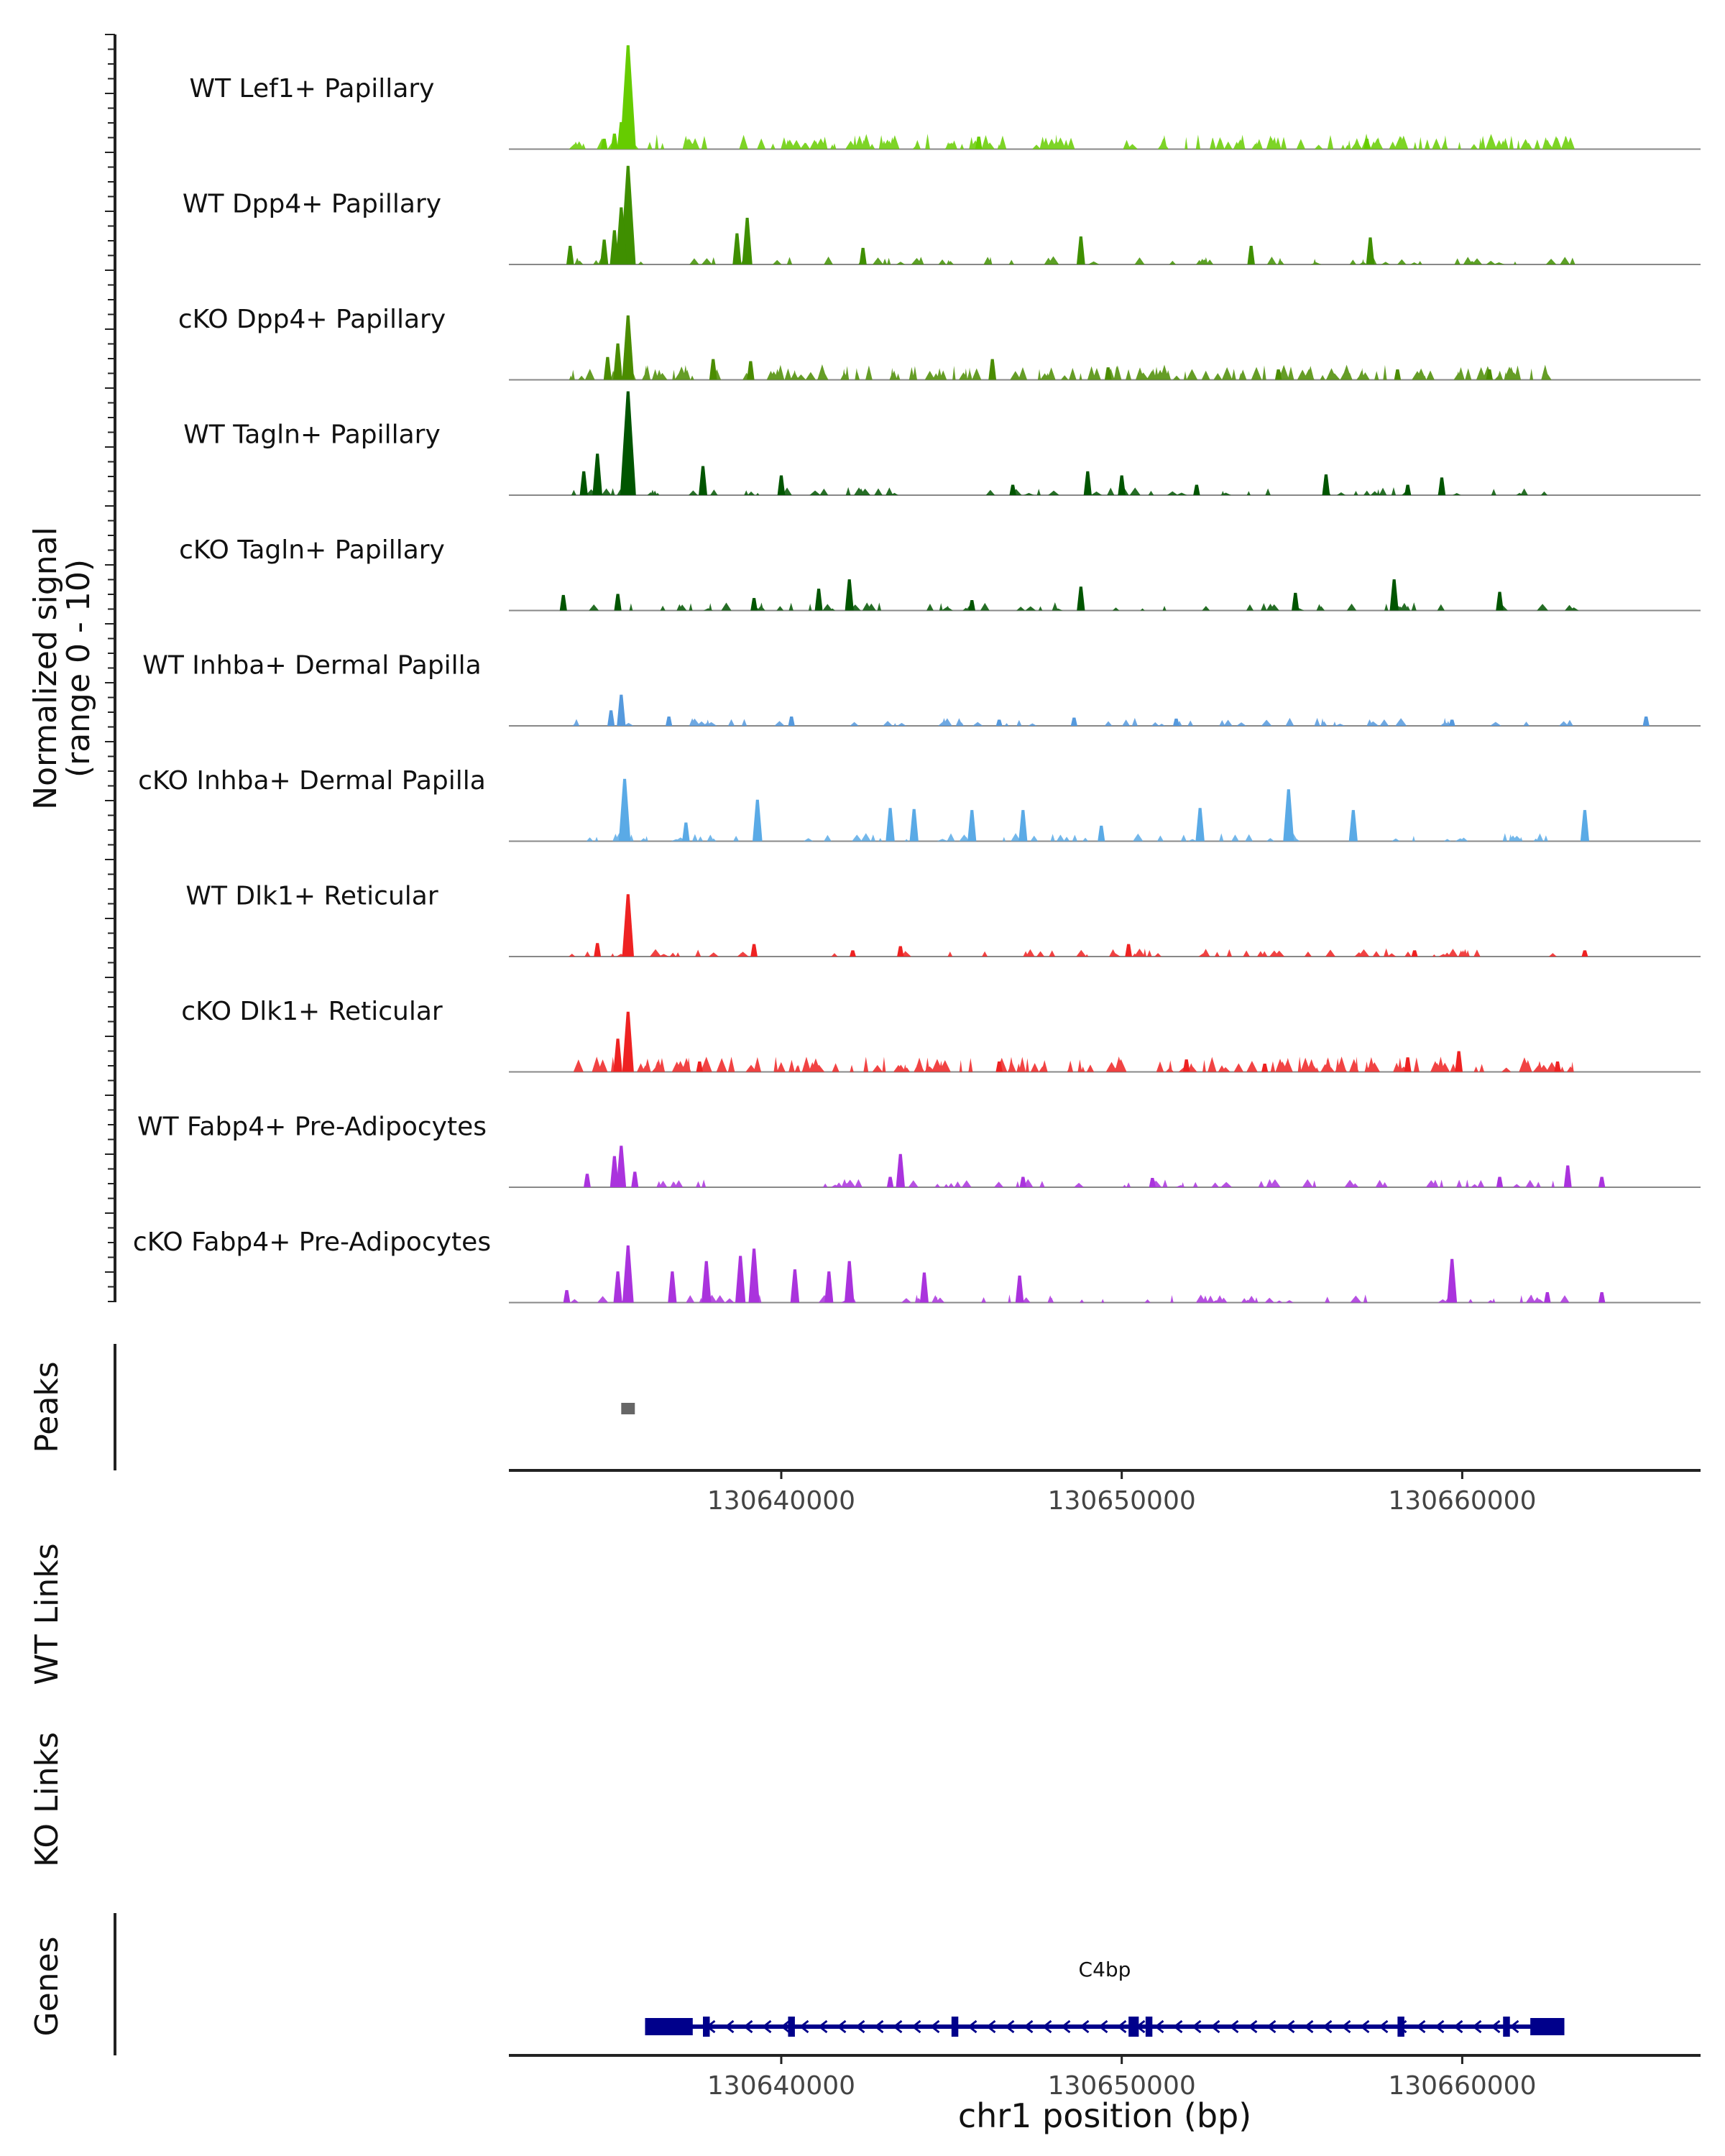 This screenshot has height=2156, width=1725. I want to click on track-6: cKO Inhba+ Dermal Papilla, so click(919, 804).